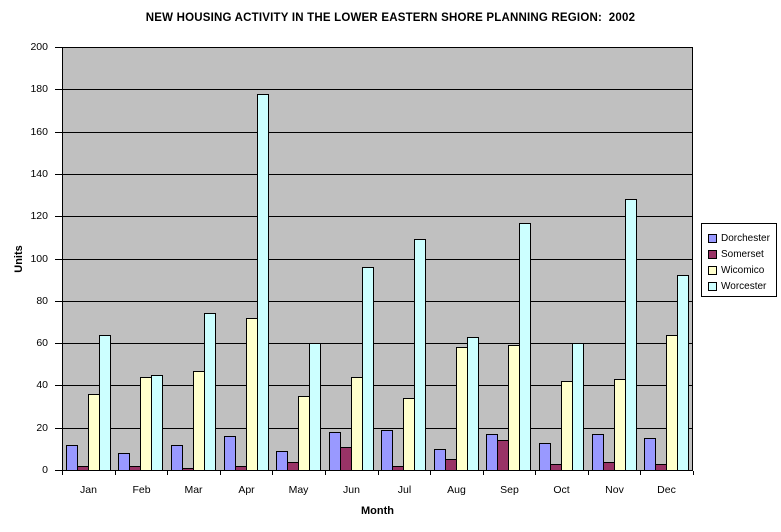 The height and width of the screenshot is (532, 781). Describe the element at coordinates (614, 490) in the screenshot. I see `x-category-label-nov: Nov` at that location.